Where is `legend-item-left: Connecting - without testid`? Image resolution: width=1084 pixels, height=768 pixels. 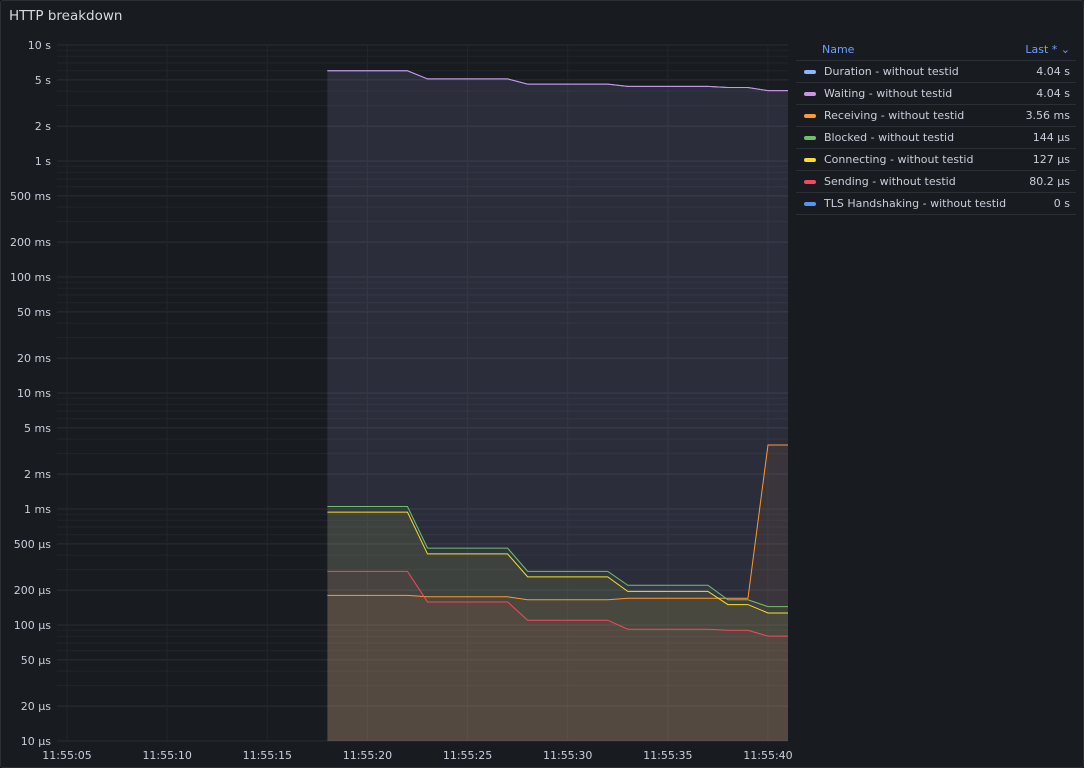 legend-item-left: Connecting - without testid is located at coordinates (884, 159).